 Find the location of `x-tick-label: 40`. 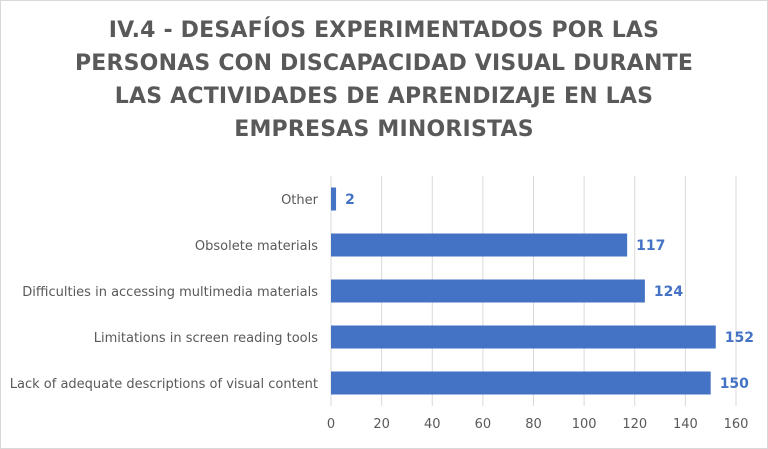

x-tick-label: 40 is located at coordinates (432, 424).